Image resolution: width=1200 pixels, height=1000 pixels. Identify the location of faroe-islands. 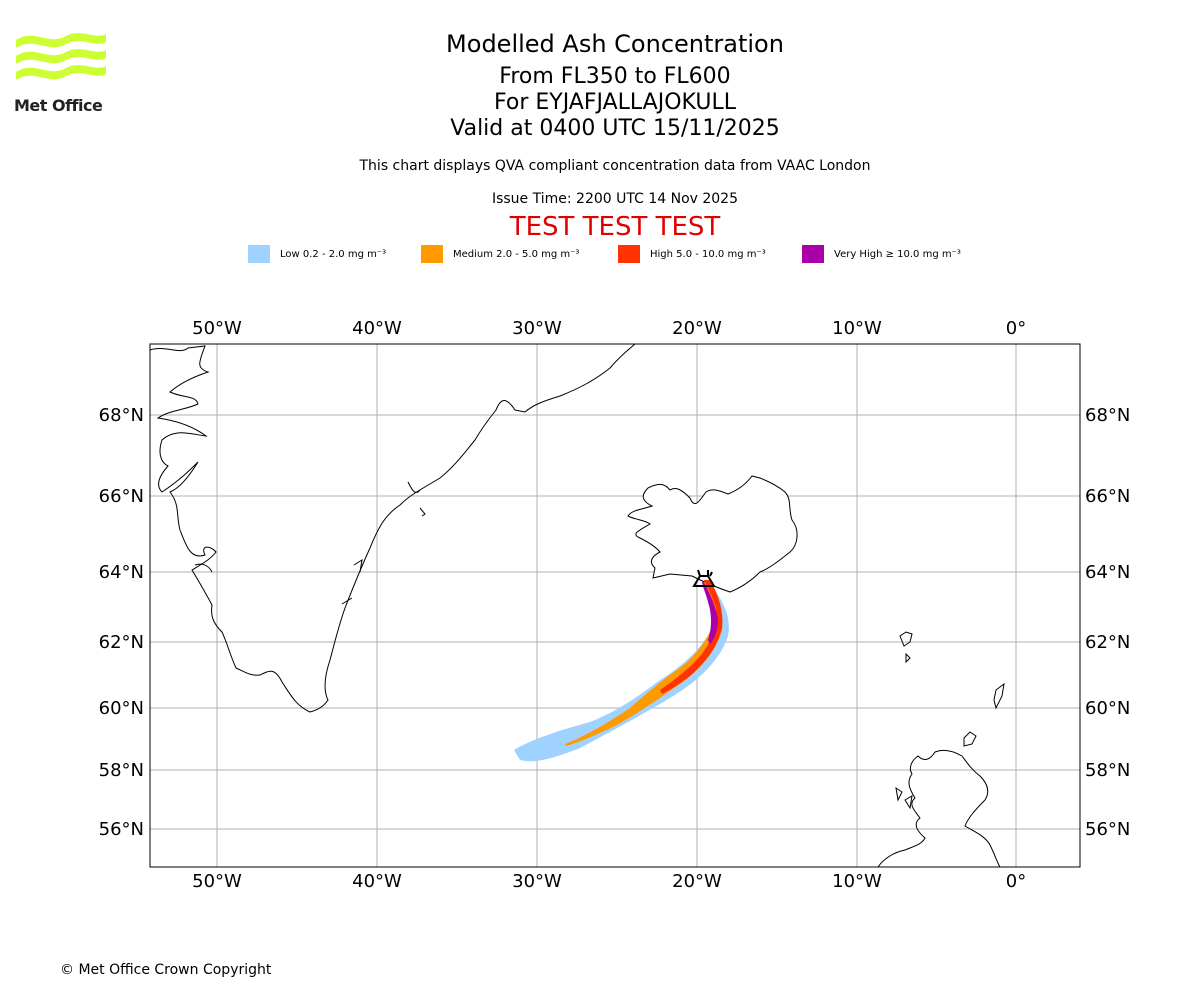
(906, 647).